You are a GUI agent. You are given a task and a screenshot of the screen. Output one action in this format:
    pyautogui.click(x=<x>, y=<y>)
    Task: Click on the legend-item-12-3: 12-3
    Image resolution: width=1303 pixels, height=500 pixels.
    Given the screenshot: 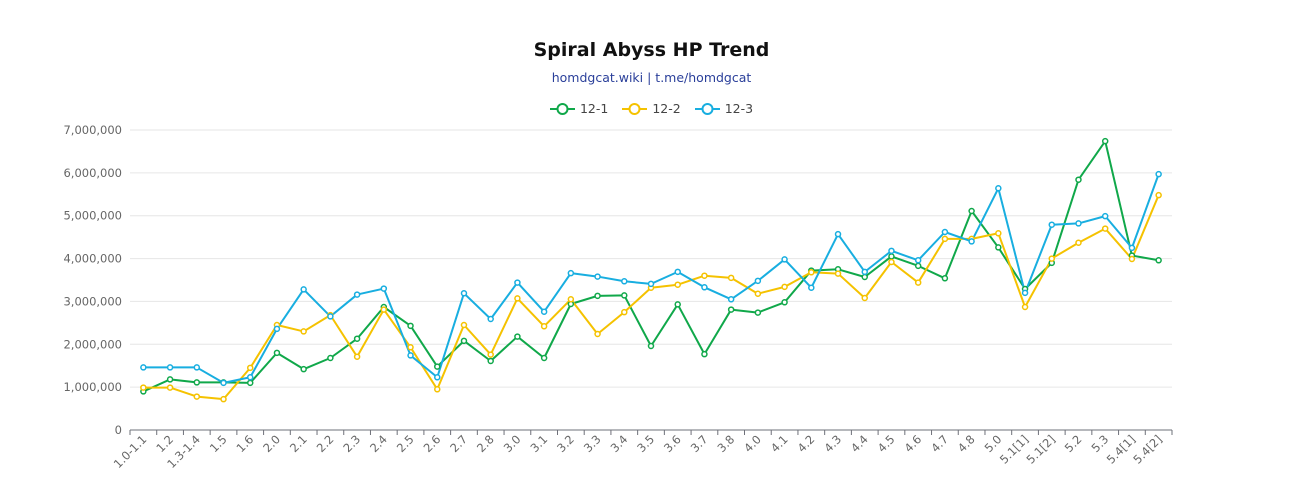 What is the action you would take?
    pyautogui.click(x=723, y=108)
    